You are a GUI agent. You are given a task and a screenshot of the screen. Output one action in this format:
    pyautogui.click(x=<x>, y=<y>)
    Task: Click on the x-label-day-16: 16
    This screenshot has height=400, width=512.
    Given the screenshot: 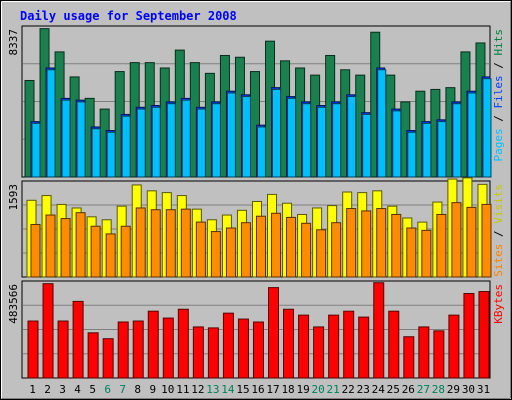 What is the action you would take?
    pyautogui.click(x=257, y=389)
    